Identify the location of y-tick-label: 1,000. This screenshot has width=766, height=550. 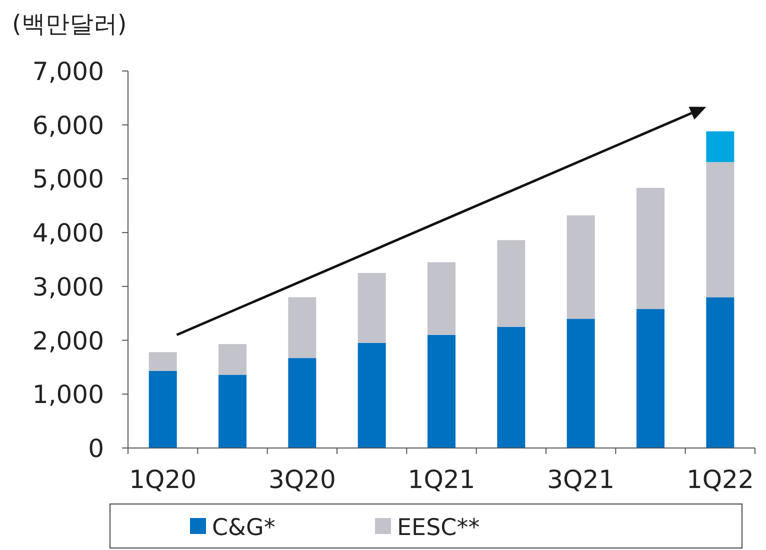
(68, 395).